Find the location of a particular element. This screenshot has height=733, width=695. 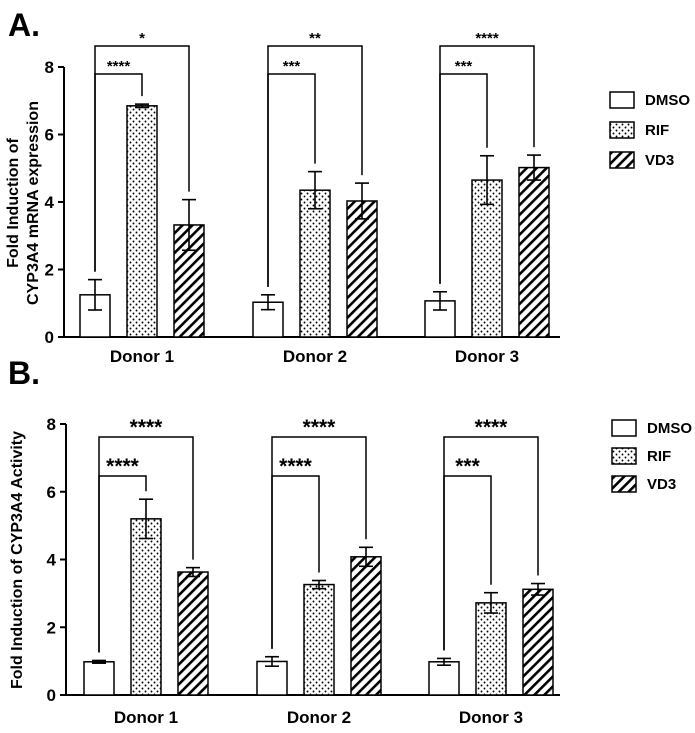

panel-b-legend-label-rif: RIF is located at coordinates (659, 456).